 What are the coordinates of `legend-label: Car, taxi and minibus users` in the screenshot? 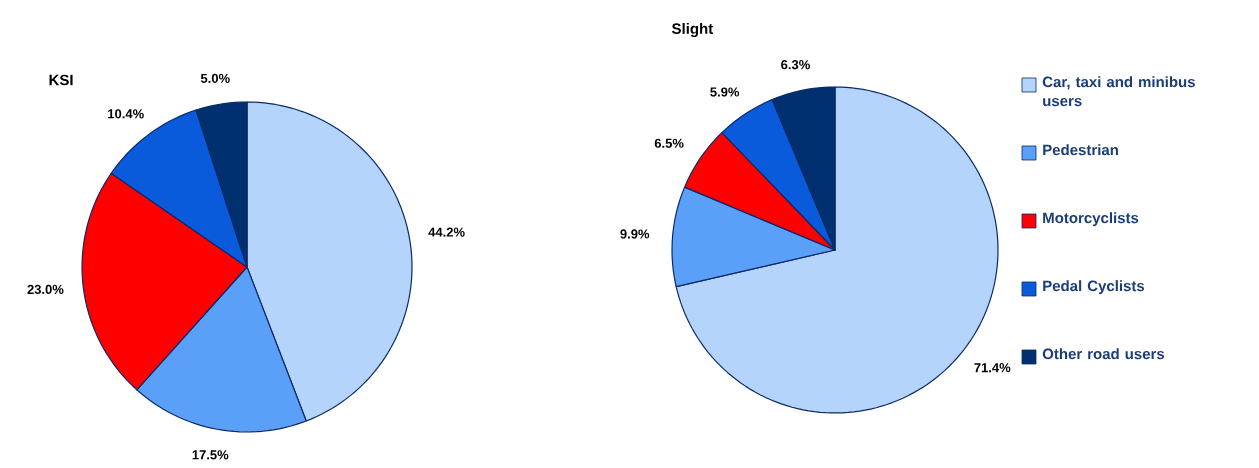 It's located at (1118, 91).